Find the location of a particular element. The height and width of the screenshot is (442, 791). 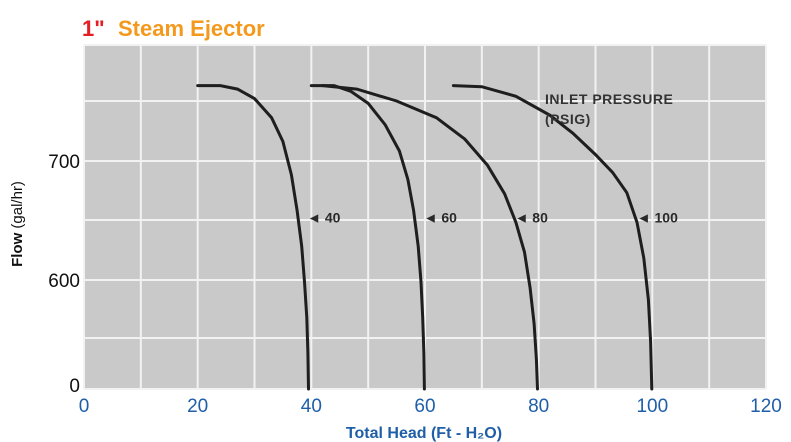

x-axis-label: Total Head (Ft - H₂O) is located at coordinates (424, 433).